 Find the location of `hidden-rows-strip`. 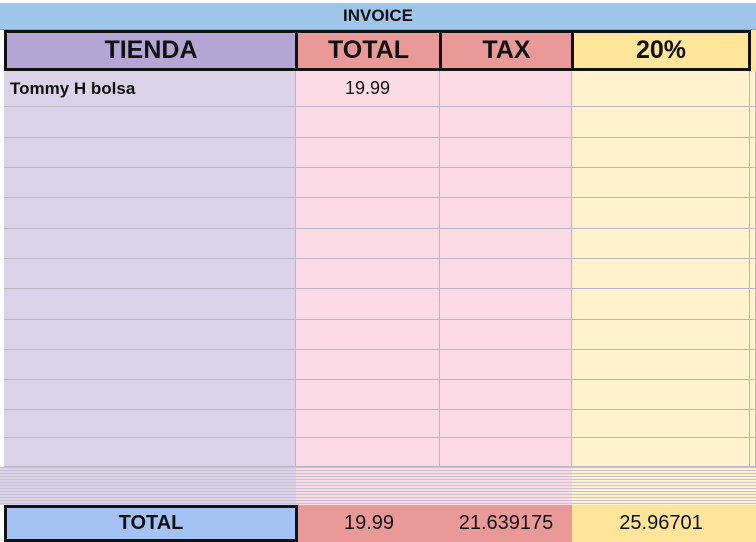

hidden-rows-strip is located at coordinates (378, 486).